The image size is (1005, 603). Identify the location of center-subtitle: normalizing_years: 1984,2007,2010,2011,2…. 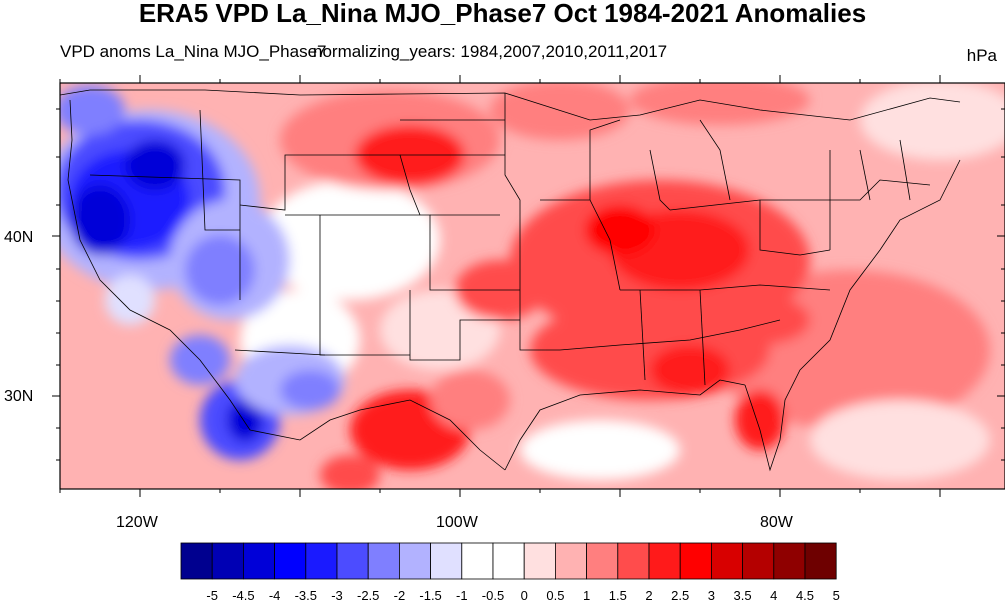
(490, 51).